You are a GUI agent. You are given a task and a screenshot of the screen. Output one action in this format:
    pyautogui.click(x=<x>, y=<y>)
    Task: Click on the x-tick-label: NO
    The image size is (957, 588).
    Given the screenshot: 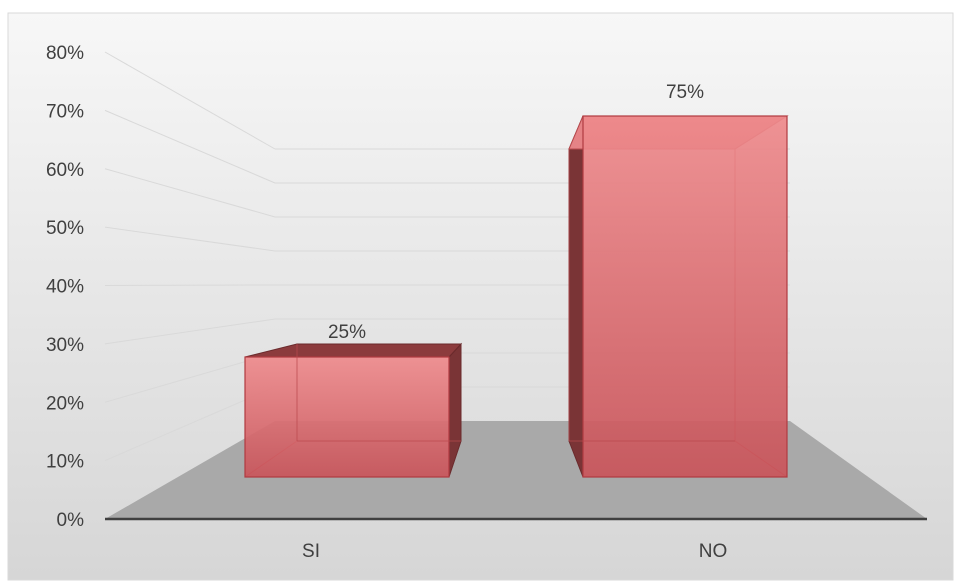 What is the action you would take?
    pyautogui.click(x=713, y=551)
    